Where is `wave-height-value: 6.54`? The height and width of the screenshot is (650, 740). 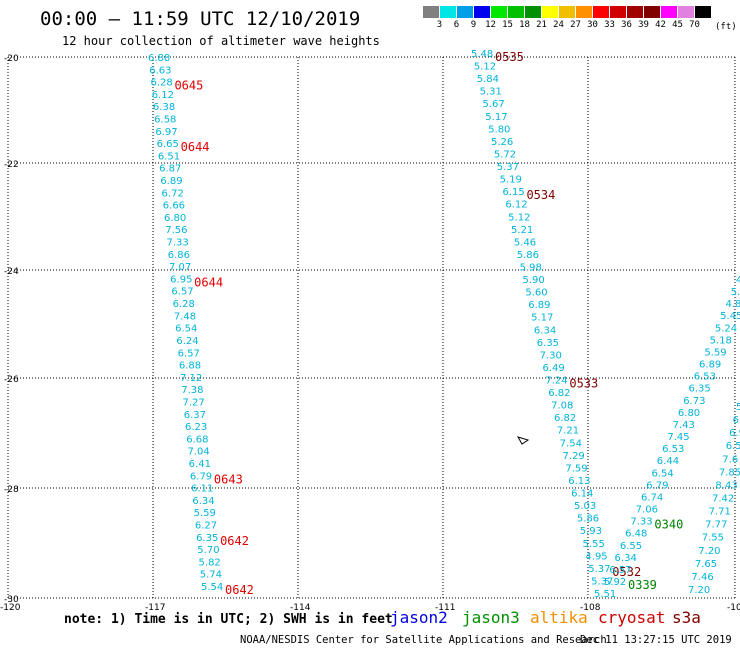
wave-height-value: 6.54 is located at coordinates (186, 329).